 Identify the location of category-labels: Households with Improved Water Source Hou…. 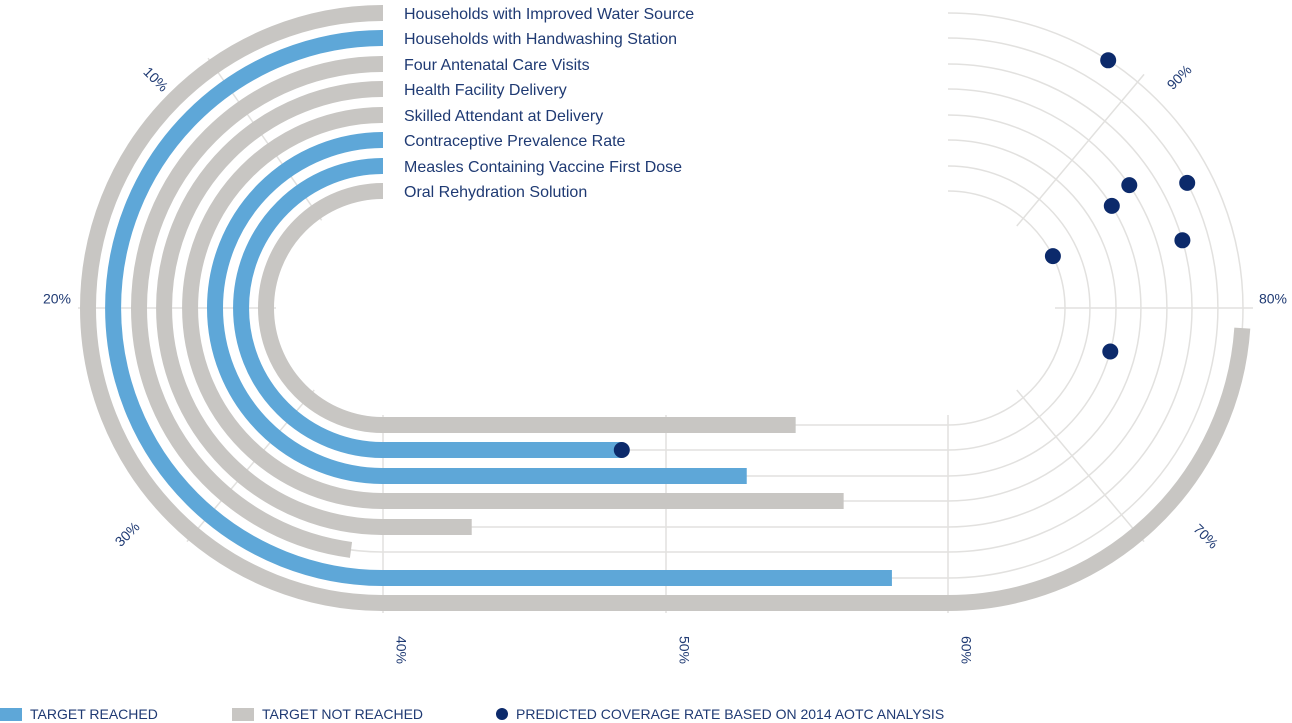
(549, 103).